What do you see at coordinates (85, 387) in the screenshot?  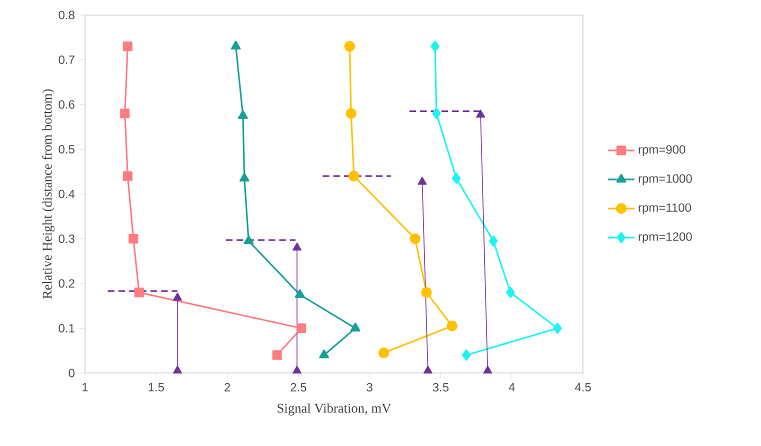 I see `x-tick-label: 1` at bounding box center [85, 387].